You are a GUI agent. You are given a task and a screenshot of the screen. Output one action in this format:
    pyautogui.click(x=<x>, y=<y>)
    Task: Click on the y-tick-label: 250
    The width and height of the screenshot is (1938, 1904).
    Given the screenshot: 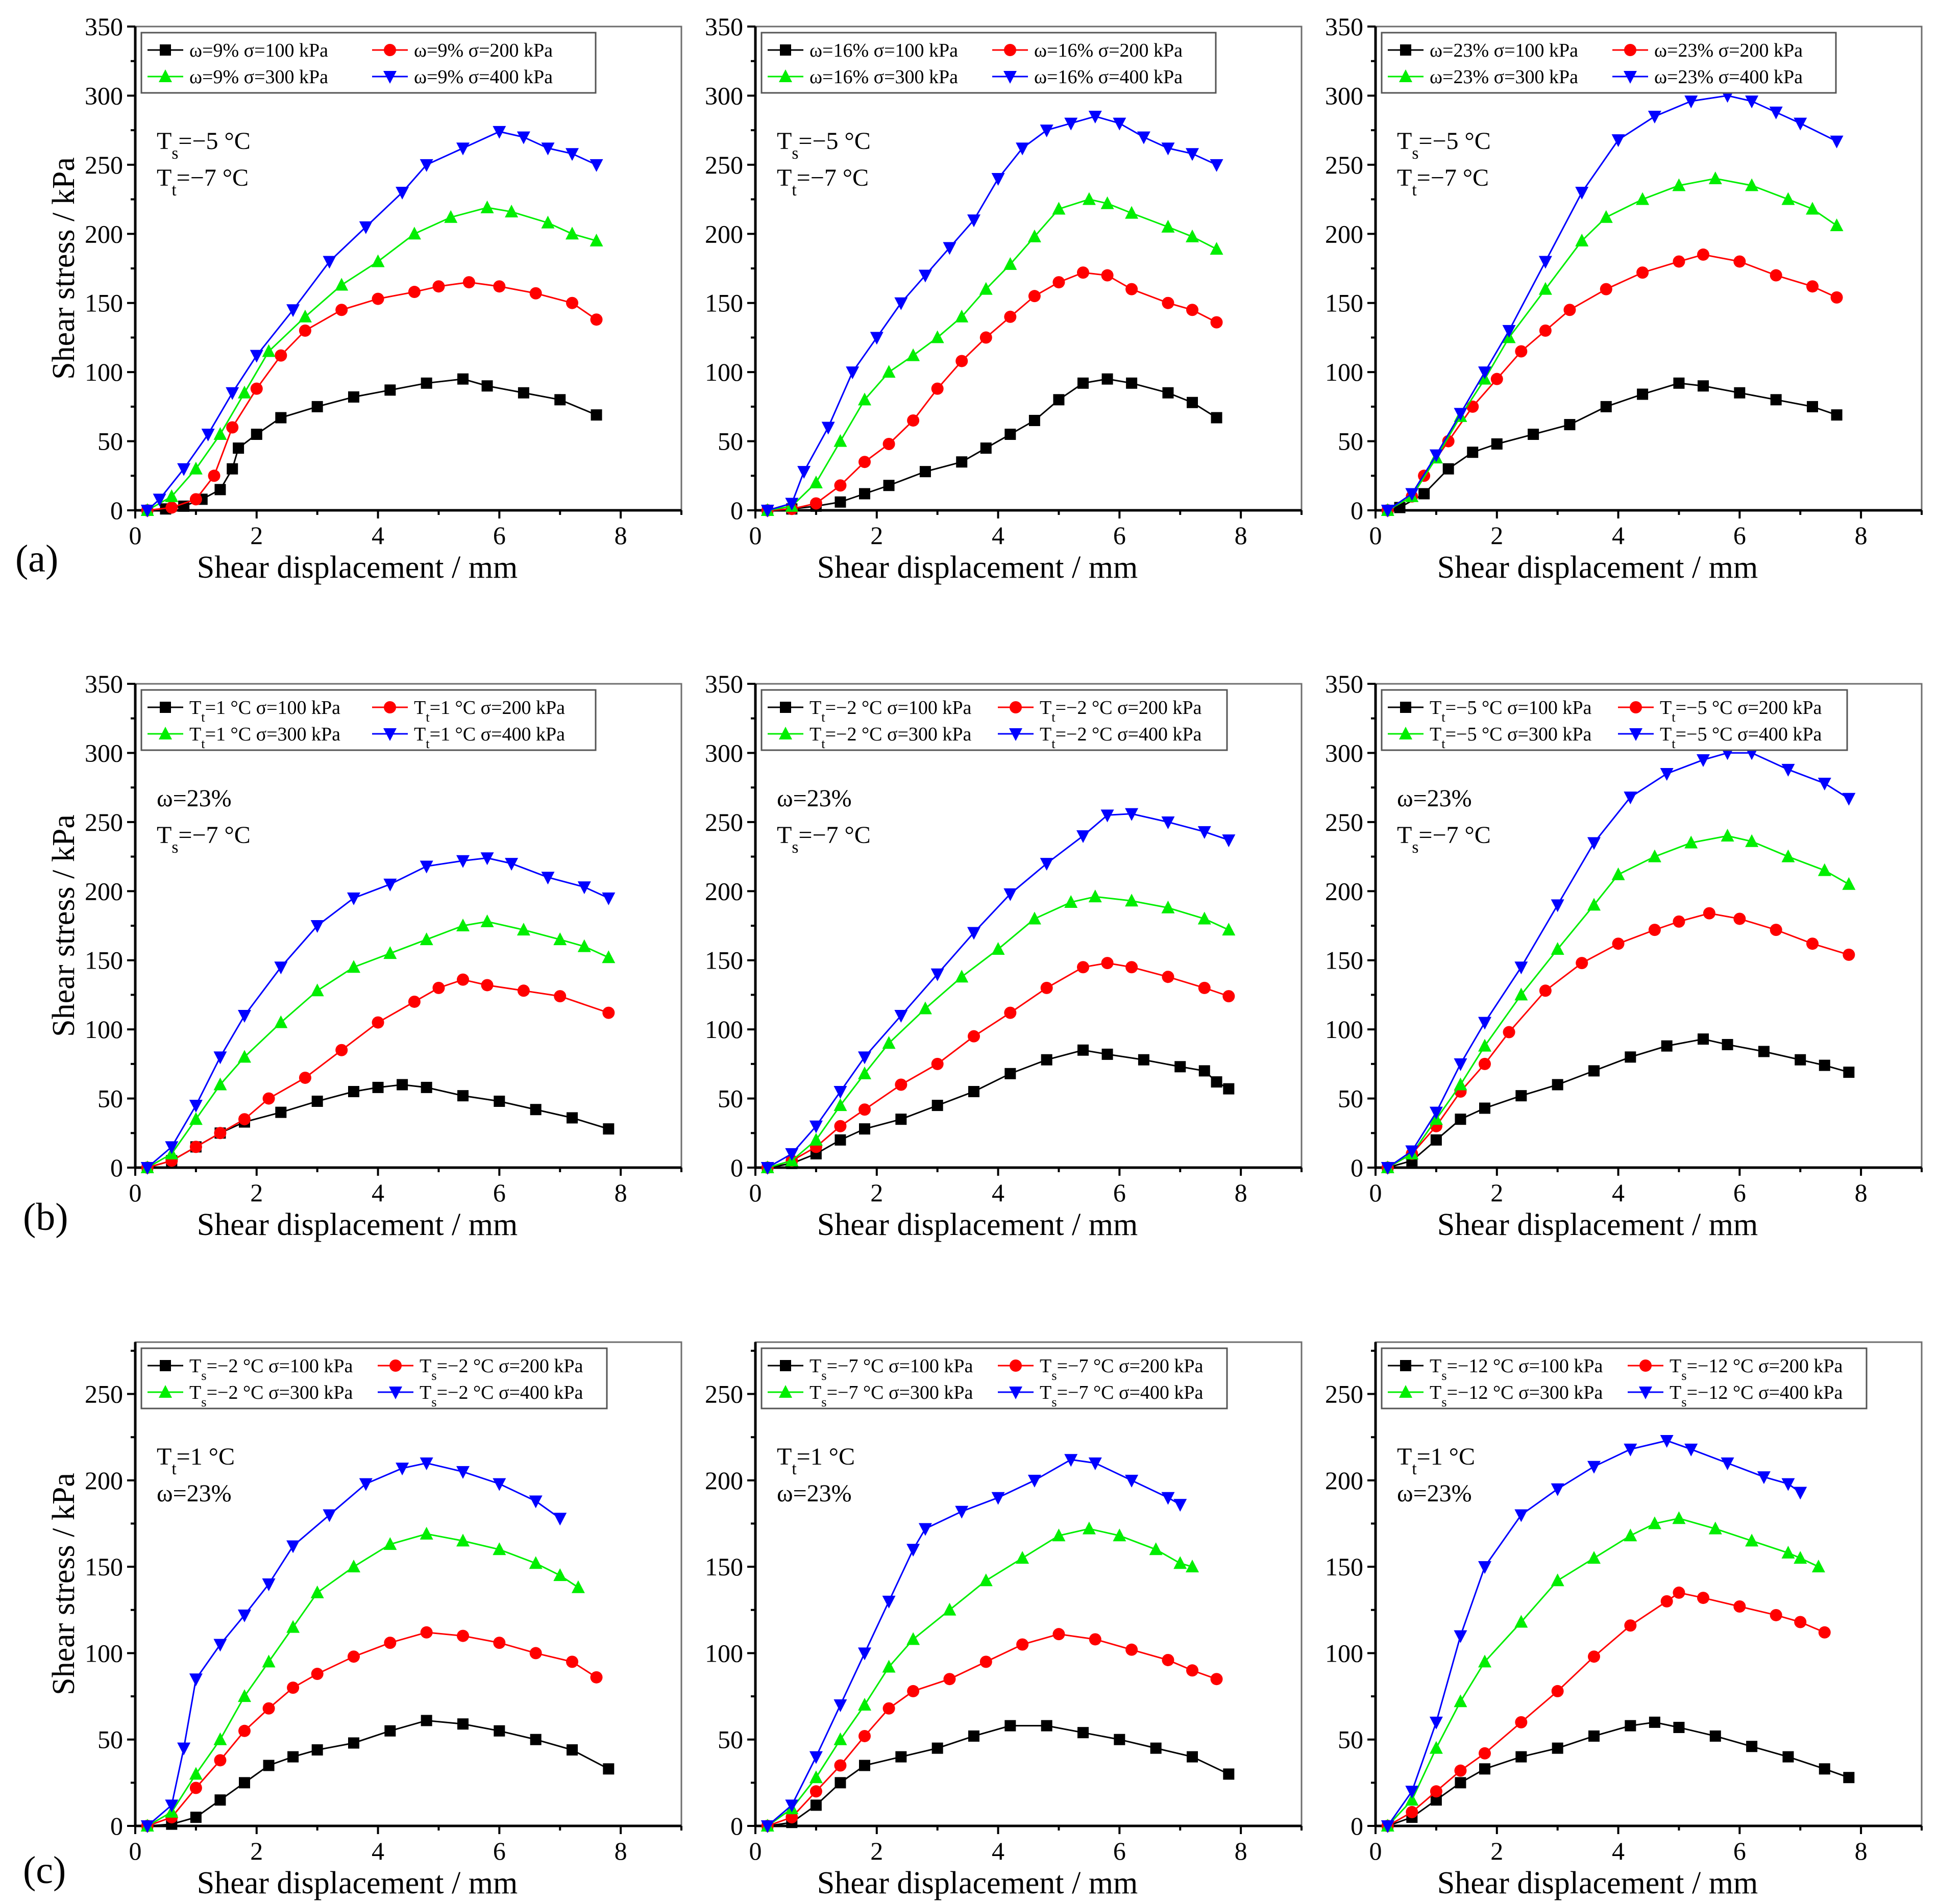 What is the action you would take?
    pyautogui.click(x=724, y=822)
    